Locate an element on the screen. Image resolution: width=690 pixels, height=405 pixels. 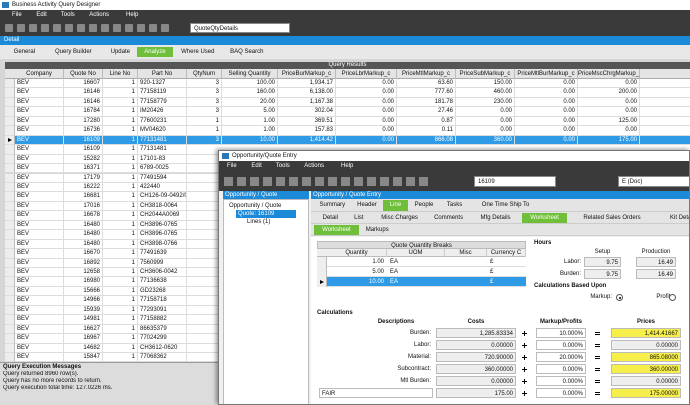
cost-field: 360.00000 is located at coordinates (476, 369).